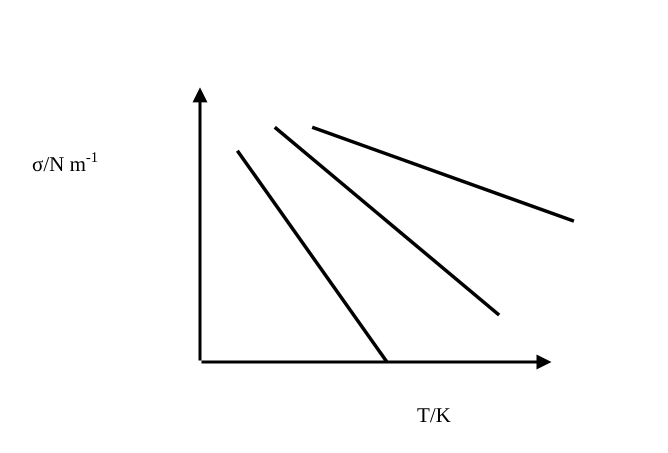 This screenshot has height=453, width=668. I want to click on x-axis-title: T/K, so click(434, 415).